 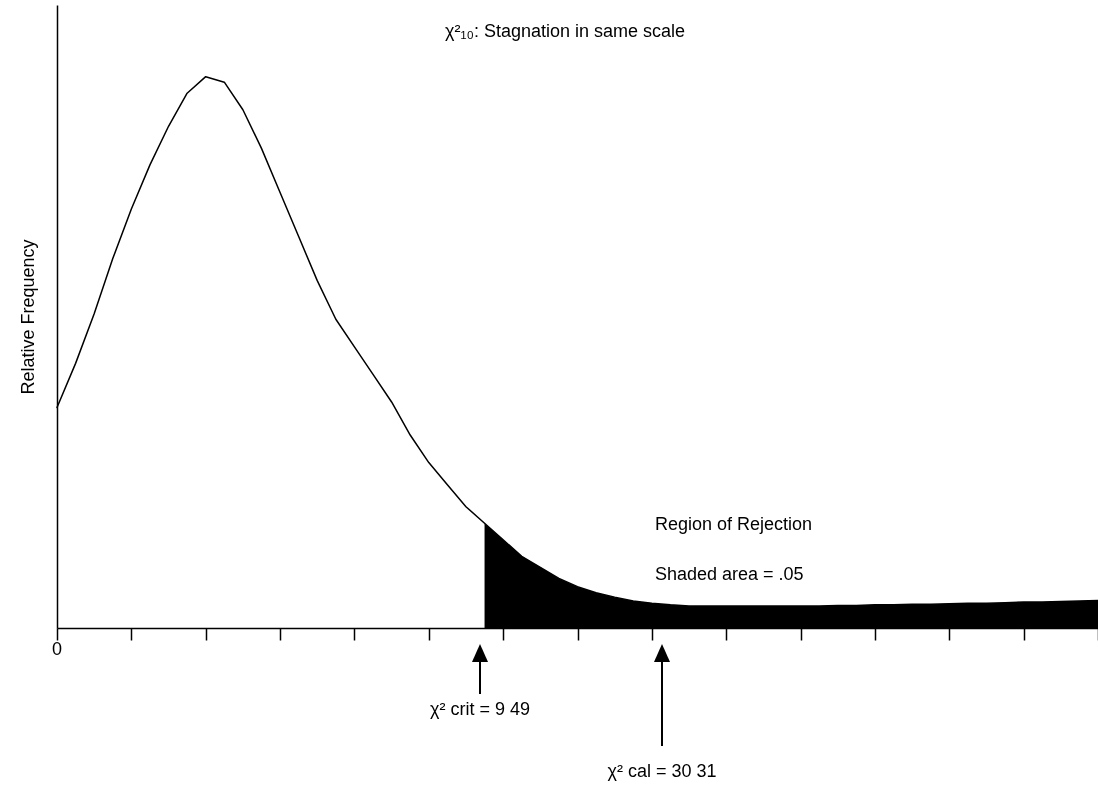 I want to click on chart-title: χ²₁₀: Stagnation in same scale, so click(x=565, y=31).